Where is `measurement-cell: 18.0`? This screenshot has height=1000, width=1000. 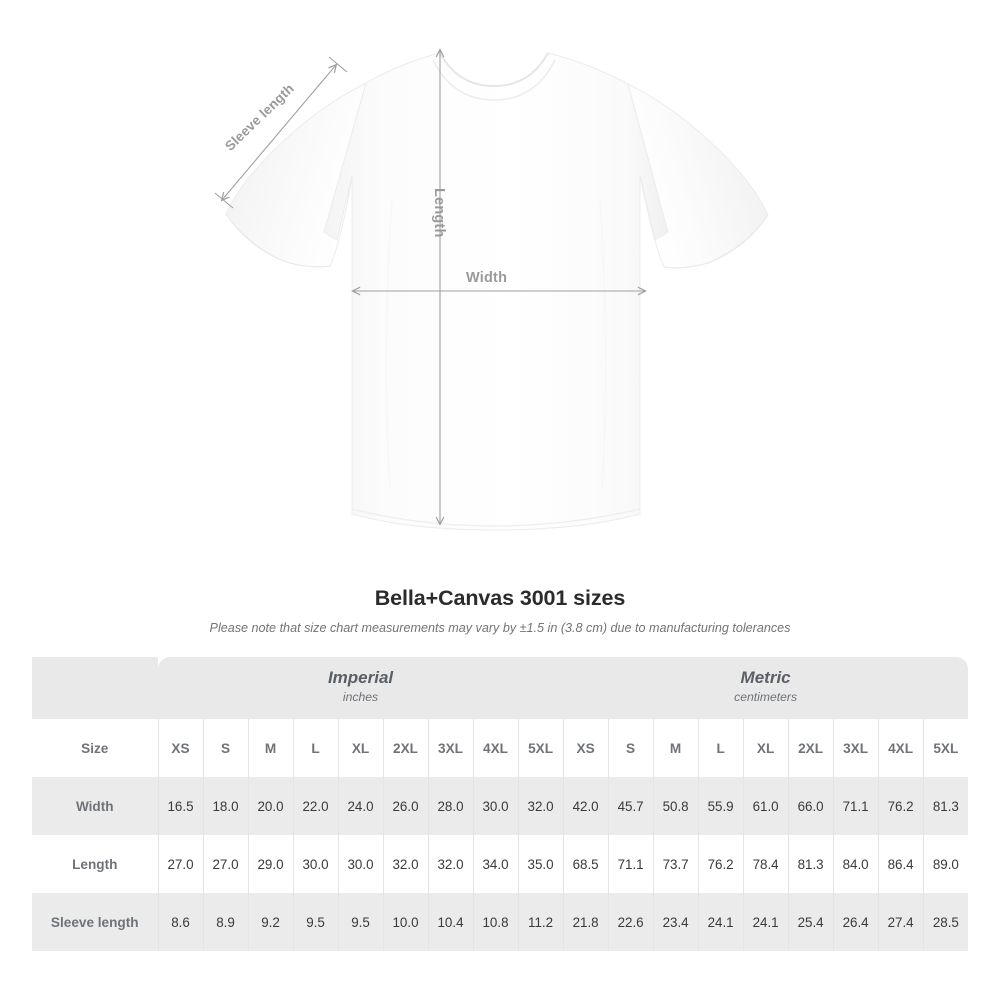 measurement-cell: 18.0 is located at coordinates (225, 806).